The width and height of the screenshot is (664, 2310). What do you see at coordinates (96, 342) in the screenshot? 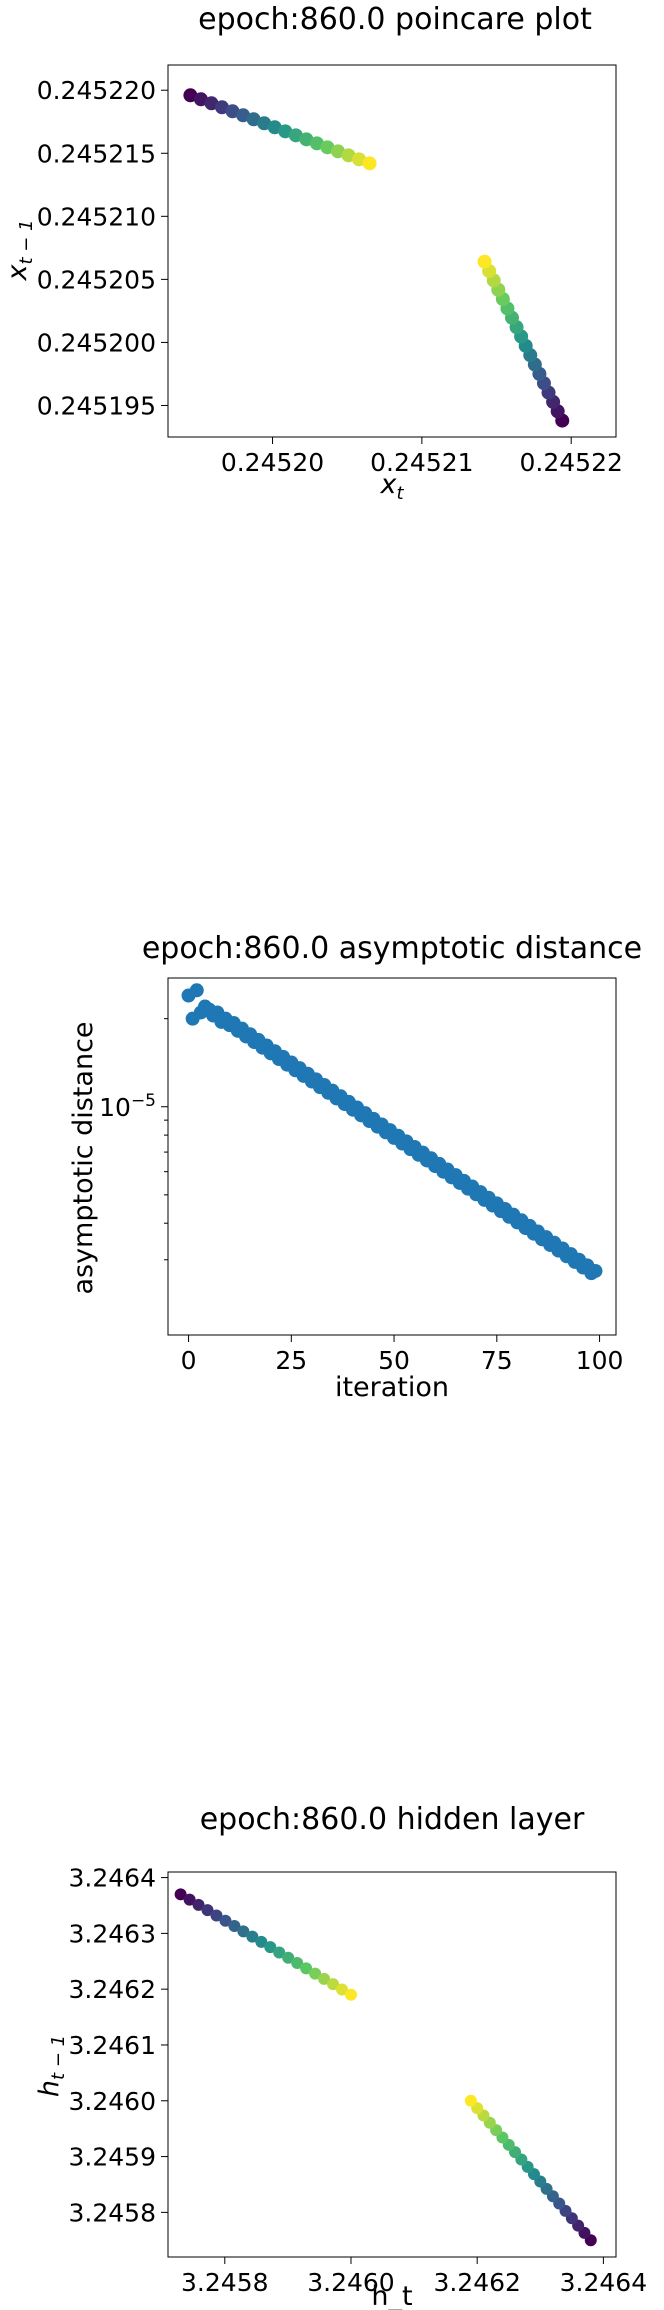
I see `y-tick-label: 0.245200` at bounding box center [96, 342].